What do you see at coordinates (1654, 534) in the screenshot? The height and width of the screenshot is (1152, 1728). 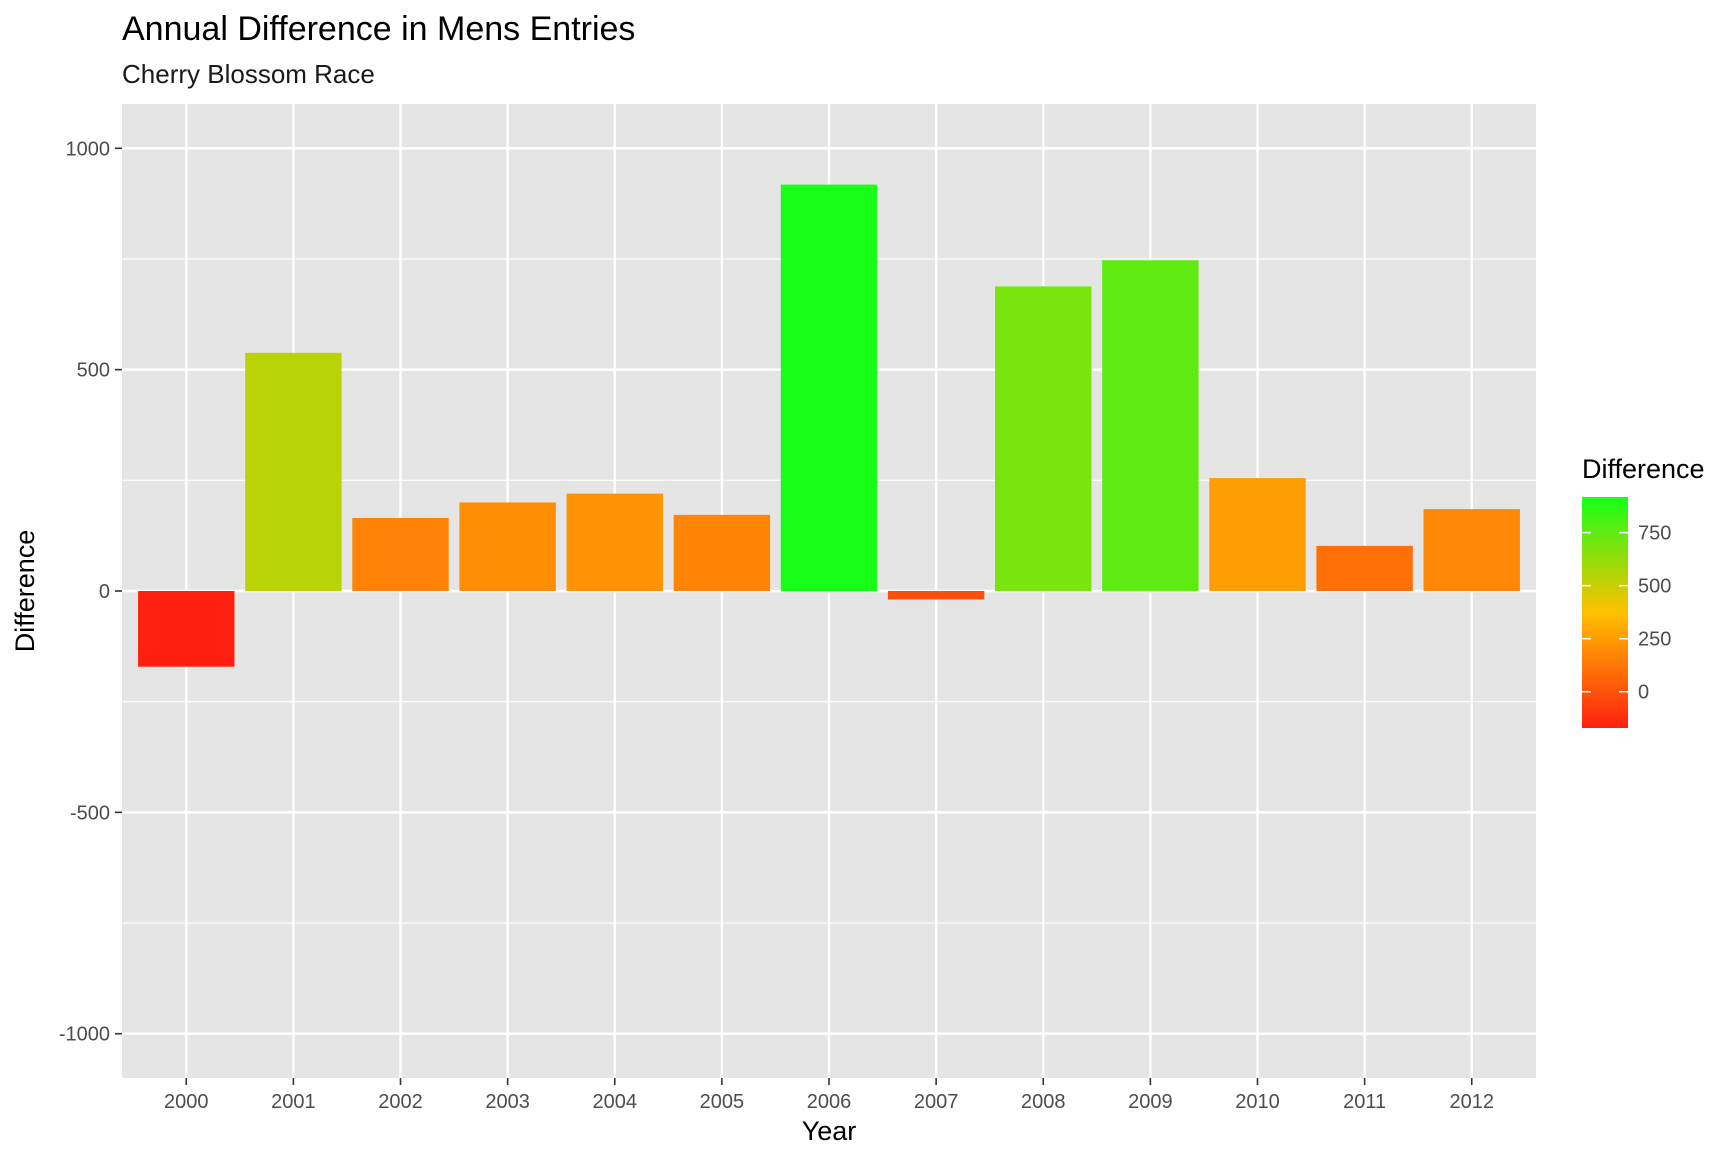 I see `legend-tick-label: 750` at bounding box center [1654, 534].